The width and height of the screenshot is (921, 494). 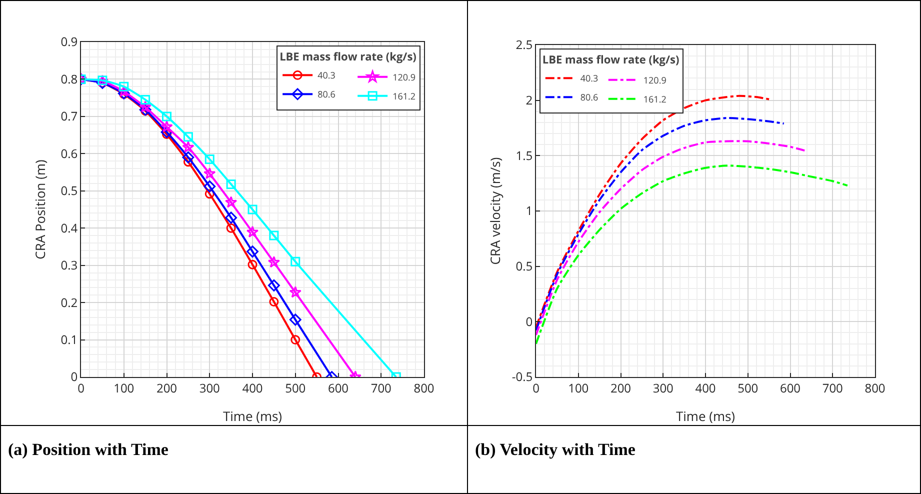 What do you see at coordinates (40, 209) in the screenshot?
I see `y-axis-title: CRA Position (m)` at bounding box center [40, 209].